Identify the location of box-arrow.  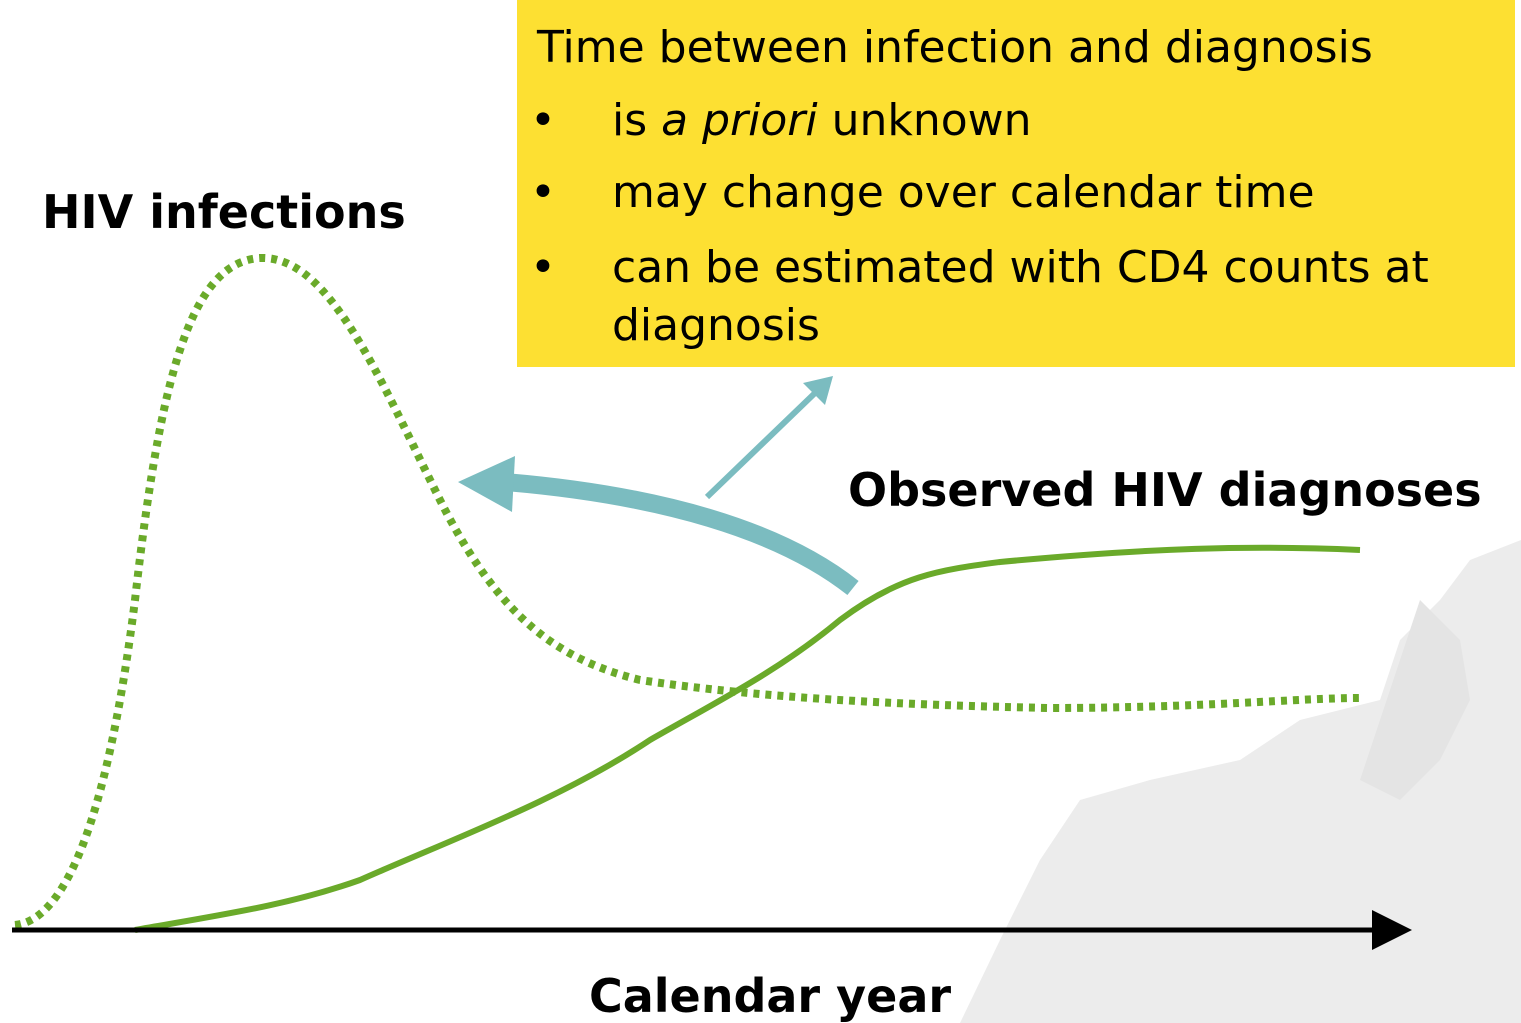
(761, 445).